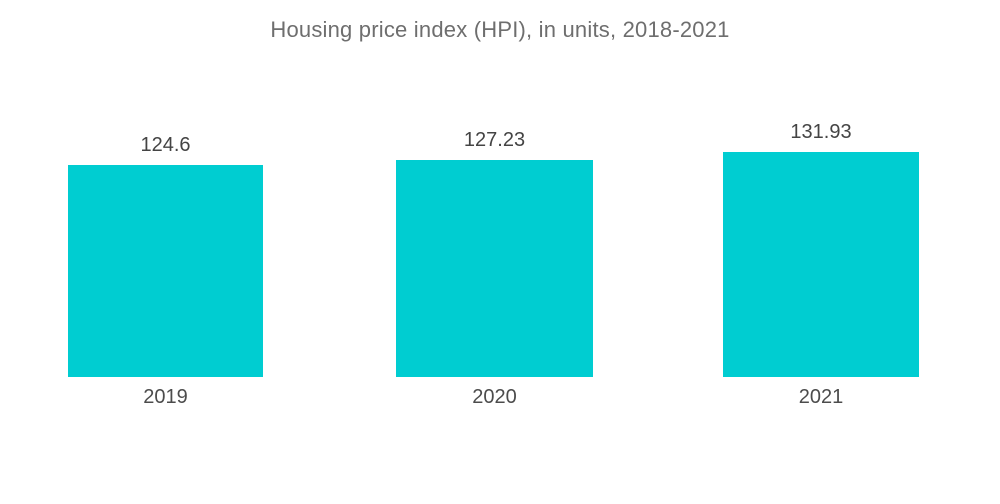 The width and height of the screenshot is (1000, 504). I want to click on category-label-2021: 2021, so click(821, 397).